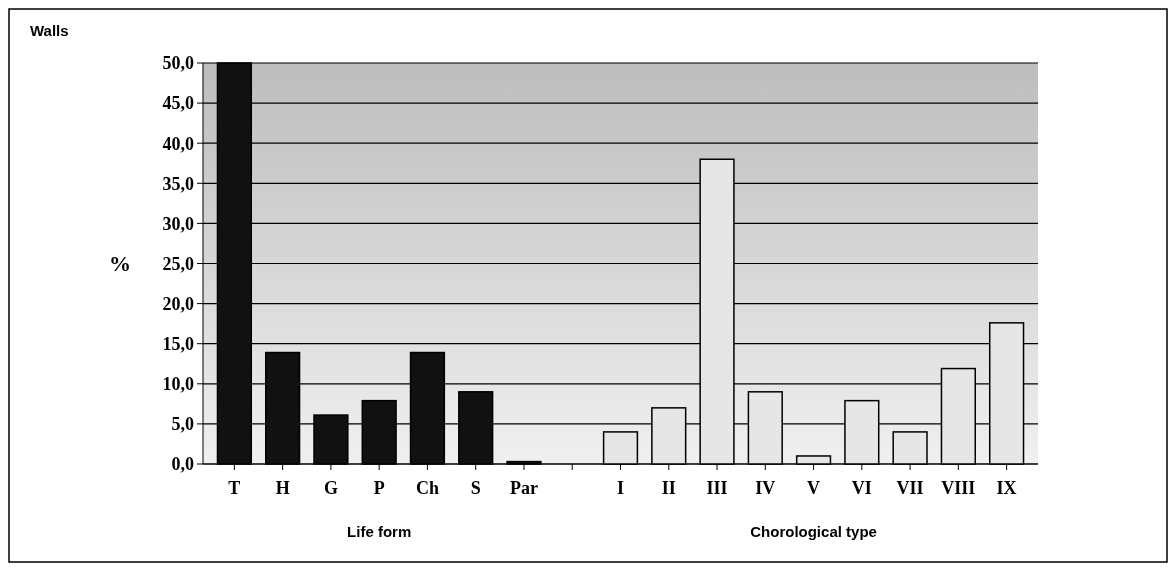 The height and width of the screenshot is (567, 1169). I want to click on y-tick-label: 35,0, so click(178, 183).